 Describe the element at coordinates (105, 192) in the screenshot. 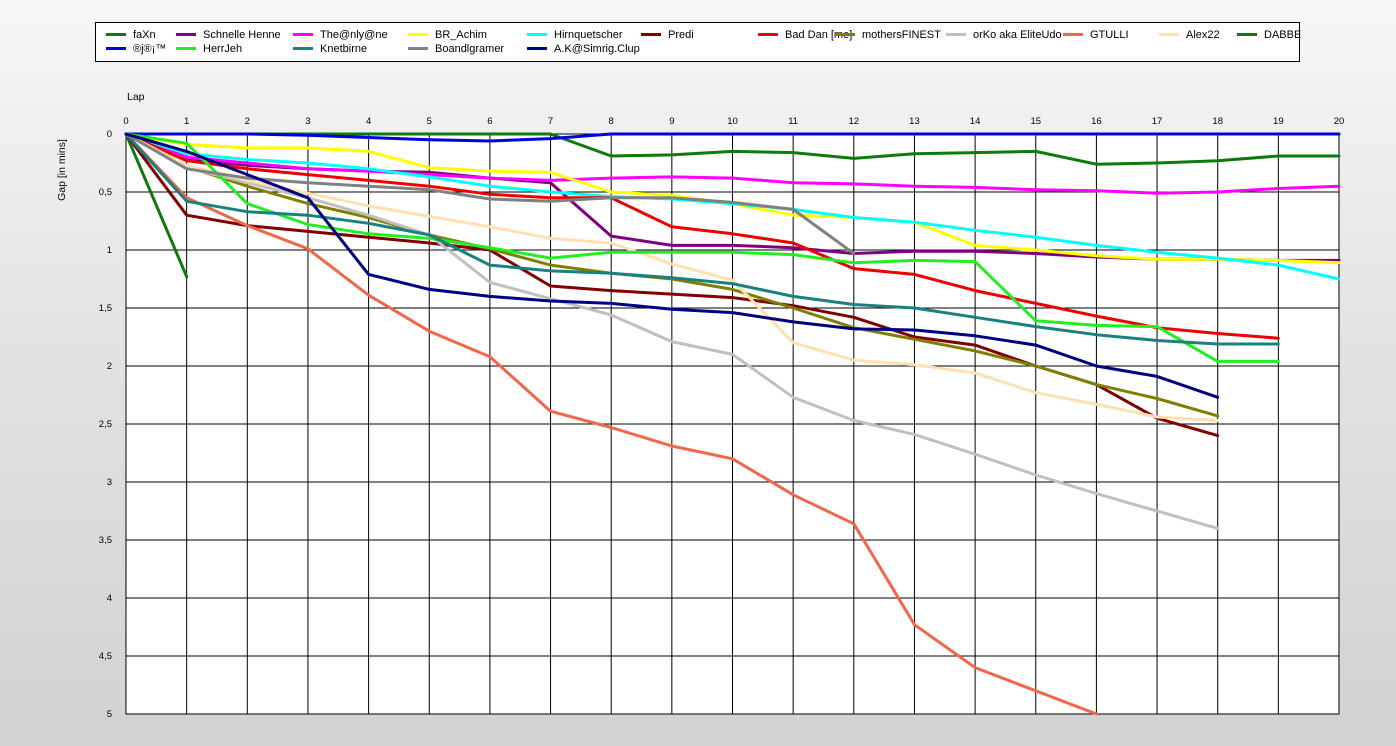

I see `y-tick-label: 0,5` at that location.